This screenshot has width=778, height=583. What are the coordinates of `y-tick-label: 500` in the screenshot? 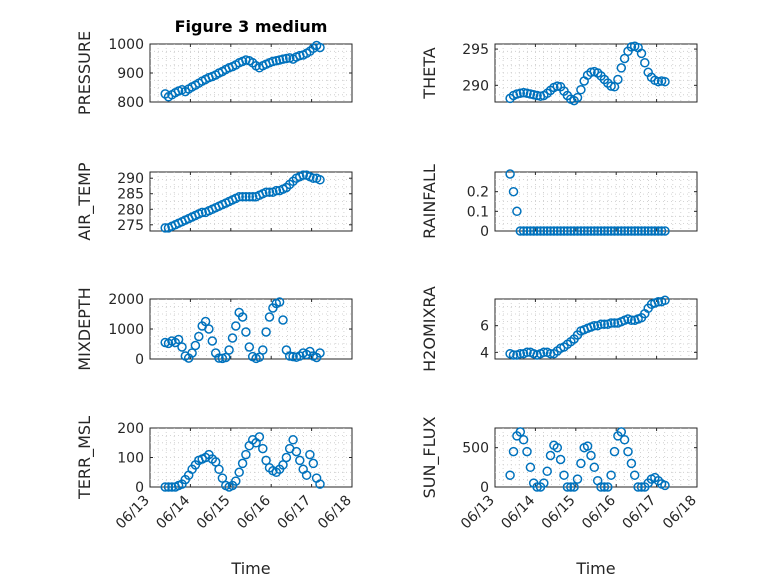 It's located at (475, 449).